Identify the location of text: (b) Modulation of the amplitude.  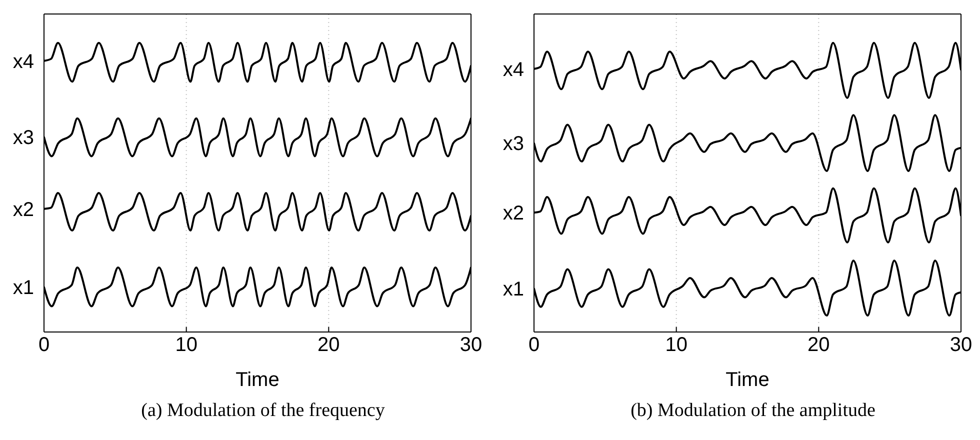
(753, 411).